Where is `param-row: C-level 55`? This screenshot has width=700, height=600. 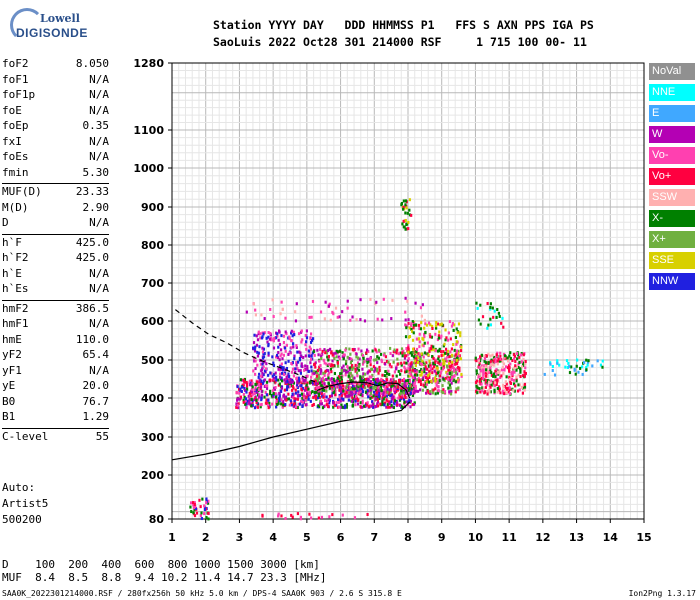 param-row: C-level 55 is located at coordinates (55, 438).